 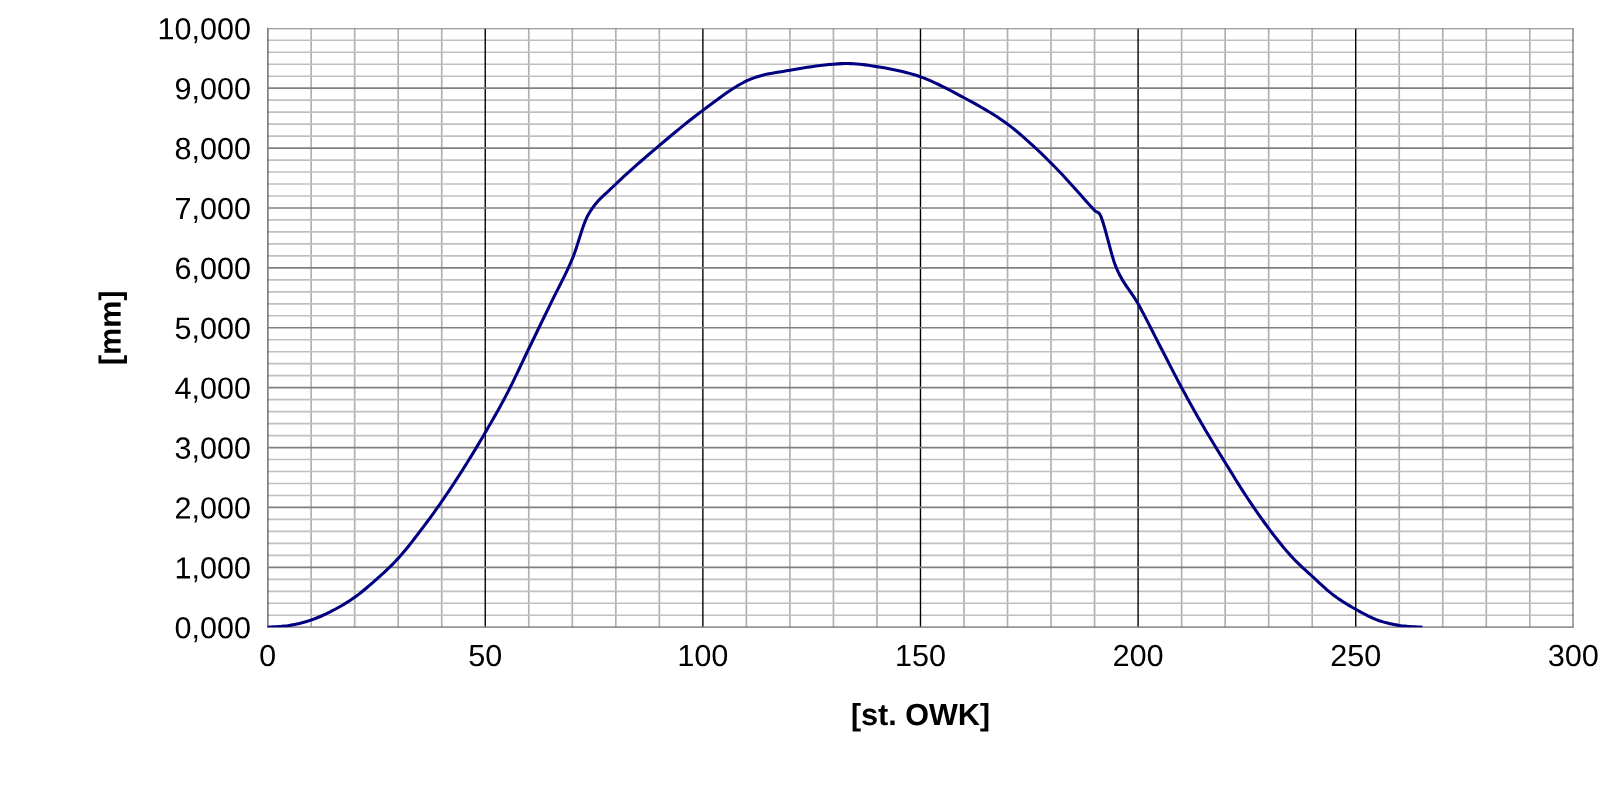 What do you see at coordinates (213, 210) in the screenshot?
I see `y-tick-label: 7,000` at bounding box center [213, 210].